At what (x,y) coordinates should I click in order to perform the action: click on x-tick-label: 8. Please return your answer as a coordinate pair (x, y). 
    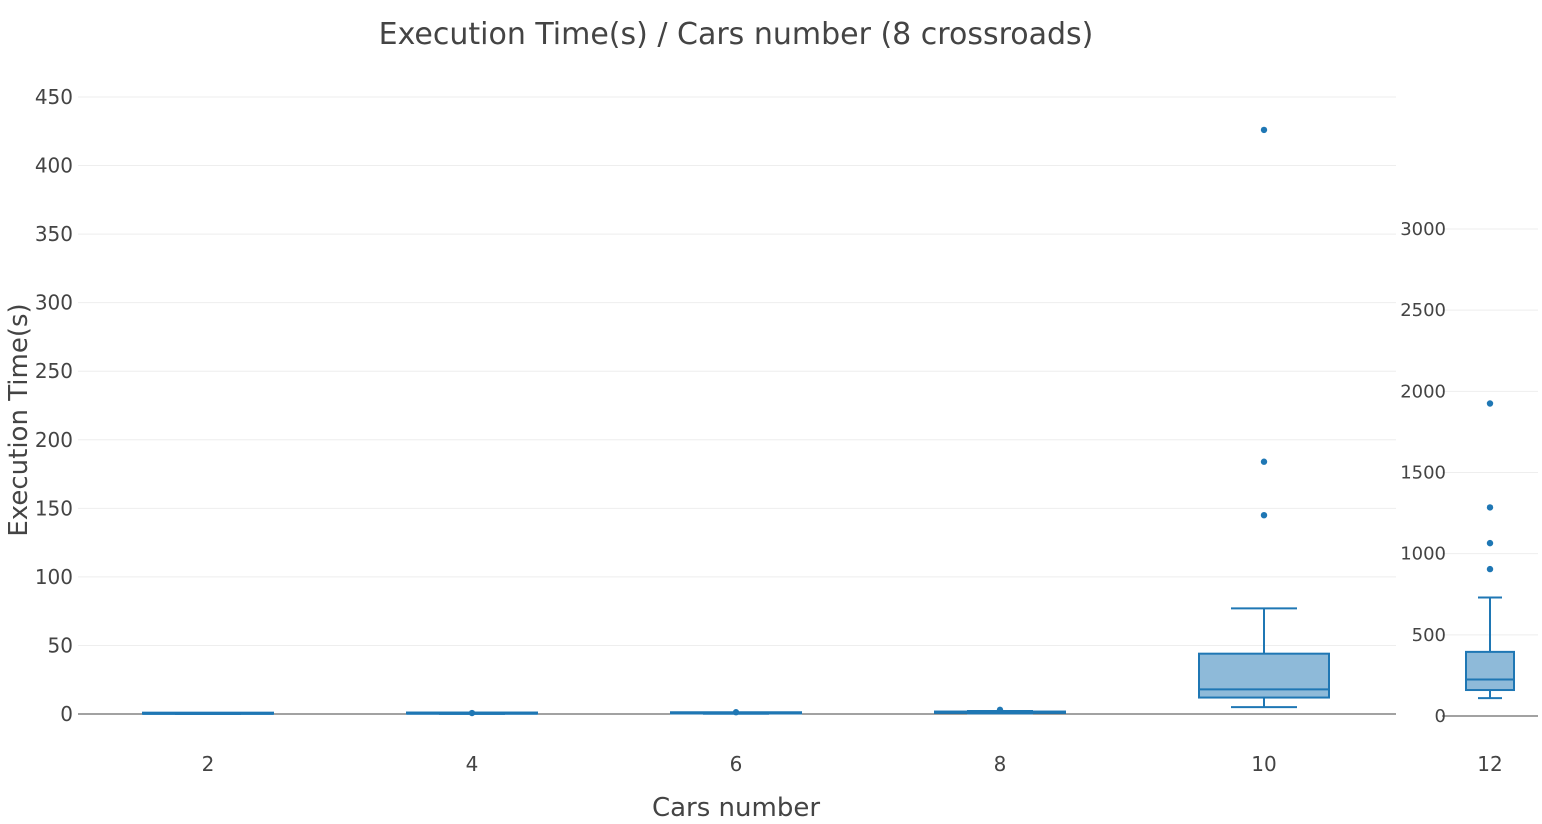
    Looking at the image, I should click on (1000, 764).